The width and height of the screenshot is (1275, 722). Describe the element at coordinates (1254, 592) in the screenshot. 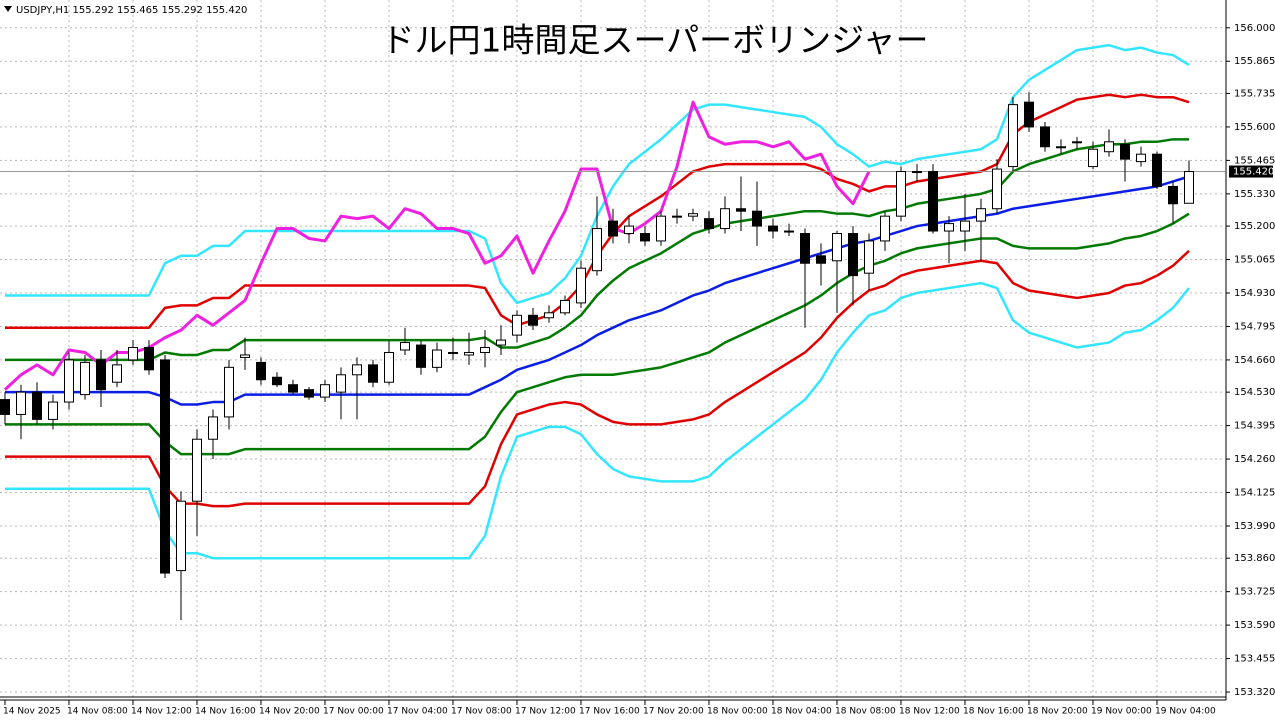

I see `y-tick-label: 153.725` at that location.